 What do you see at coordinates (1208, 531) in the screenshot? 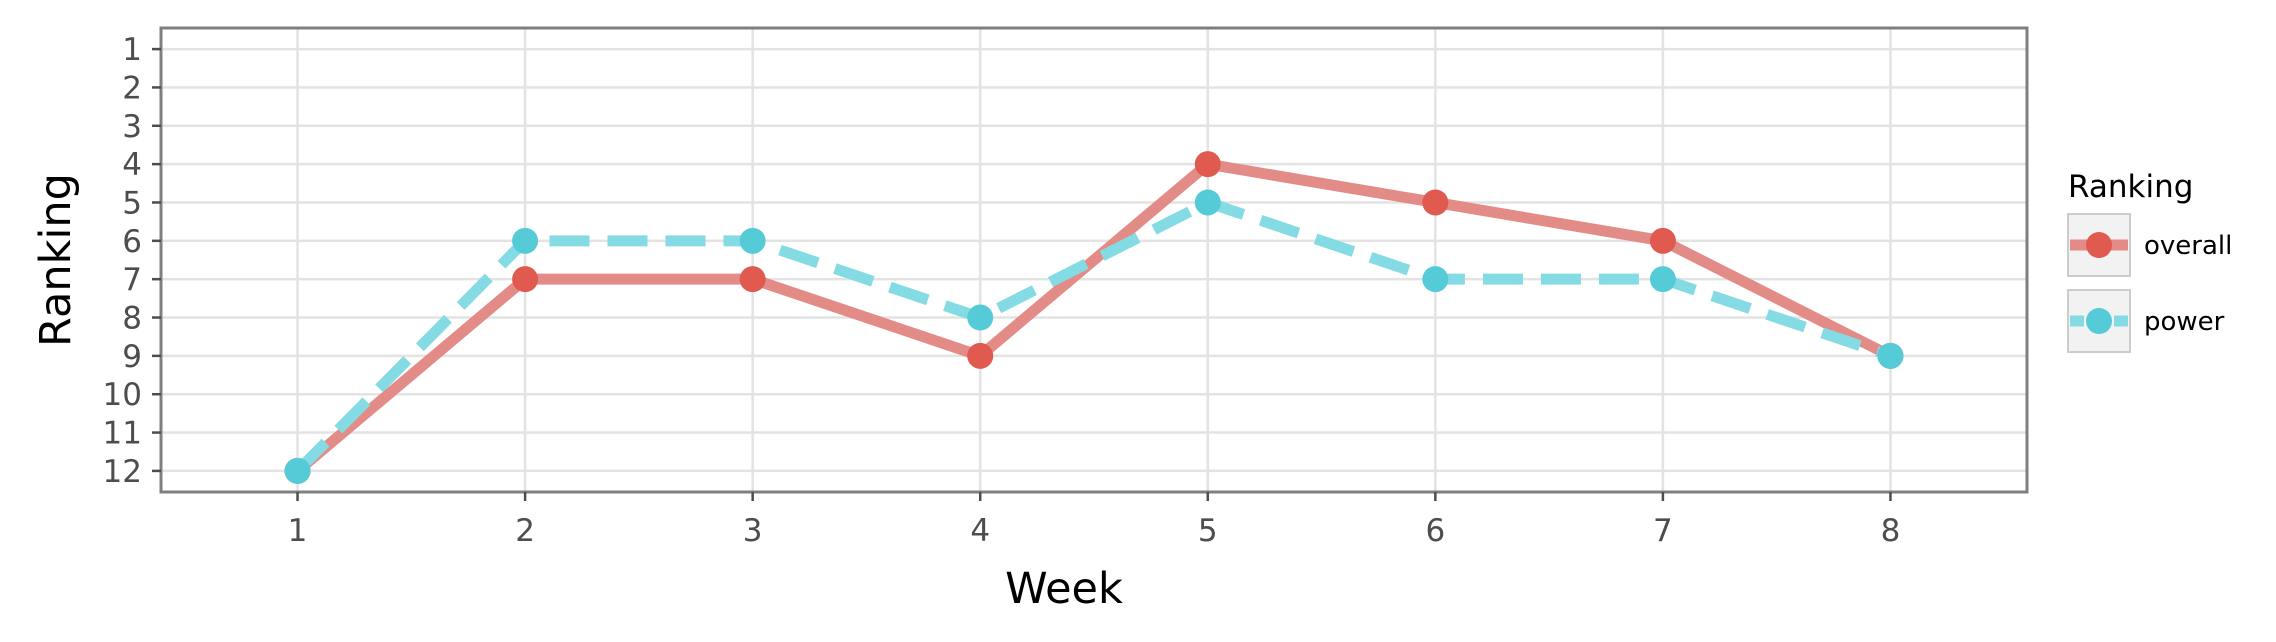
I see `x-tick-label: 5` at bounding box center [1208, 531].